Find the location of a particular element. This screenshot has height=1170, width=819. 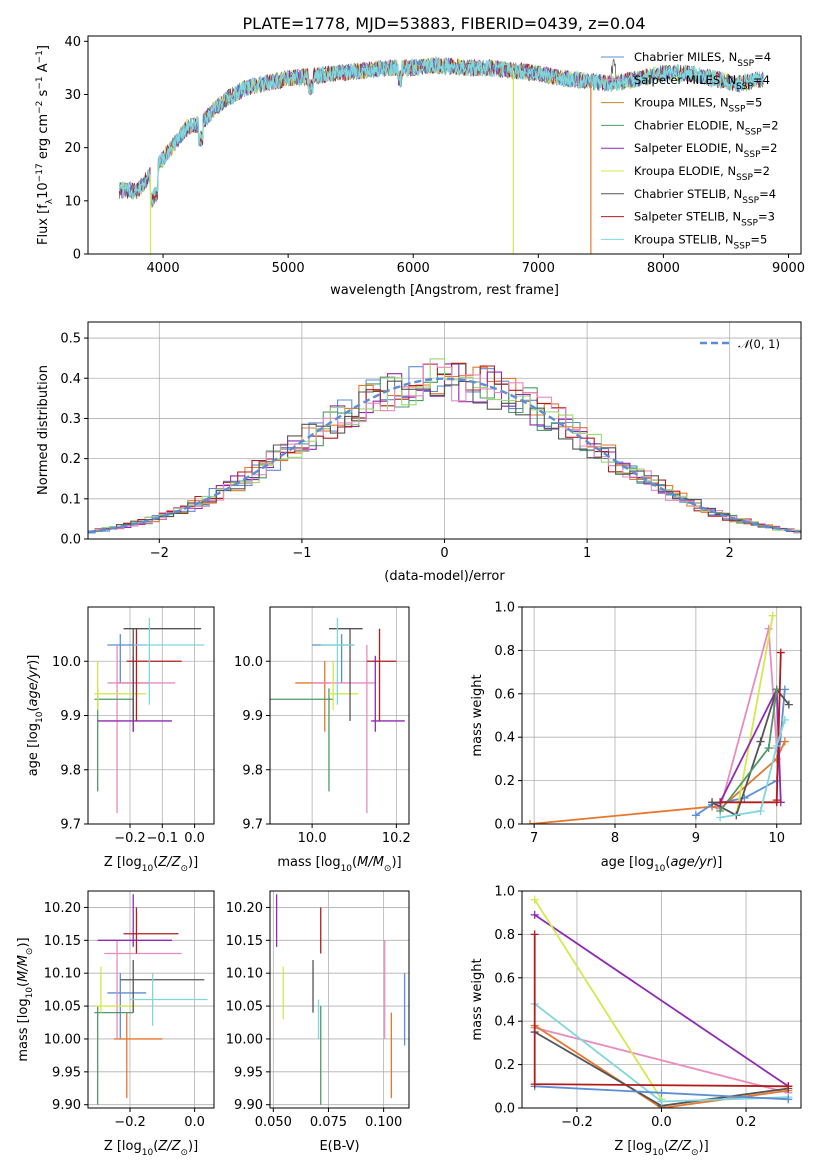

weight-vs-age-ytick-label: 0.0 is located at coordinates (504, 825).